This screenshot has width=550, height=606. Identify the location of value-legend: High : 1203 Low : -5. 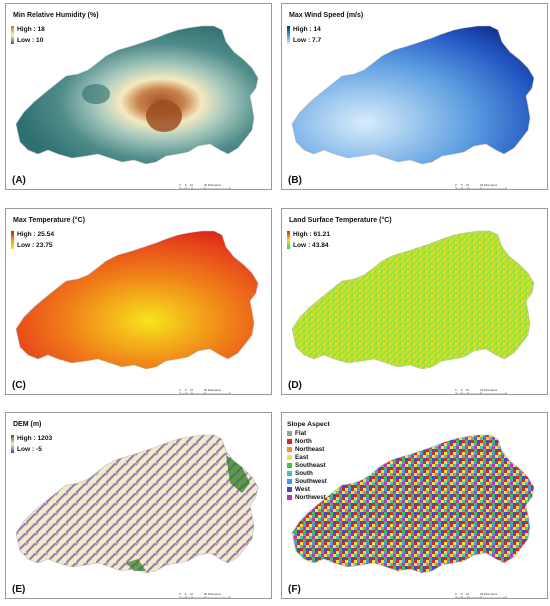
(31, 444).